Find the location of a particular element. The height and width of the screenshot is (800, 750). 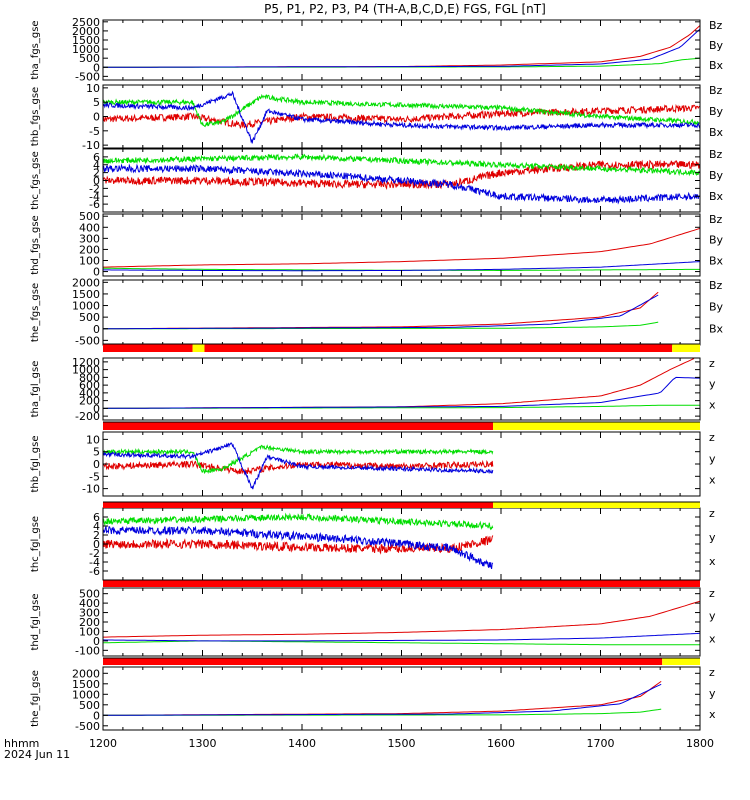

footer-time-label: hhmm is located at coordinates (21, 743).